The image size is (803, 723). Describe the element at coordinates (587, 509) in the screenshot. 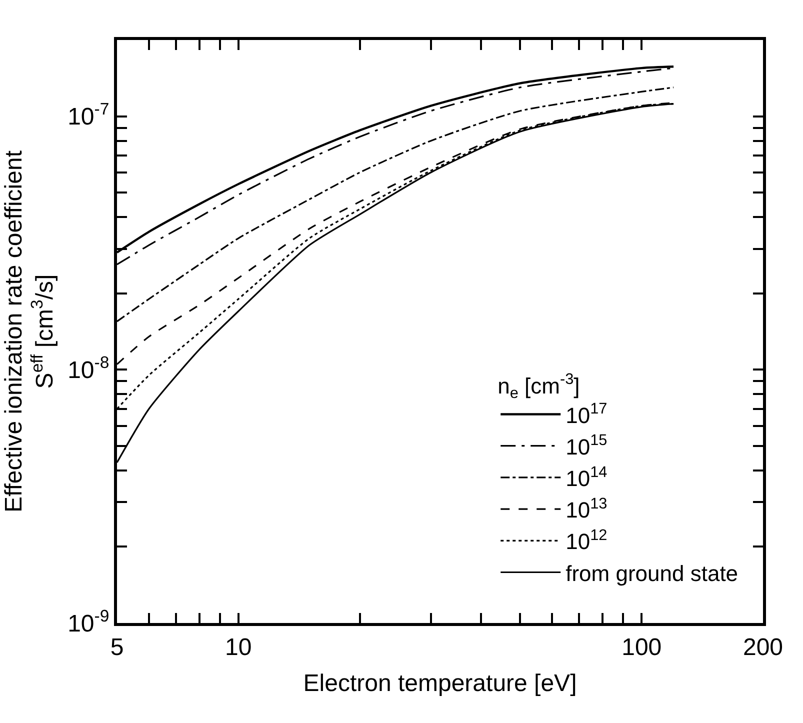

I see `legend-label: 10$^{13}$` at that location.